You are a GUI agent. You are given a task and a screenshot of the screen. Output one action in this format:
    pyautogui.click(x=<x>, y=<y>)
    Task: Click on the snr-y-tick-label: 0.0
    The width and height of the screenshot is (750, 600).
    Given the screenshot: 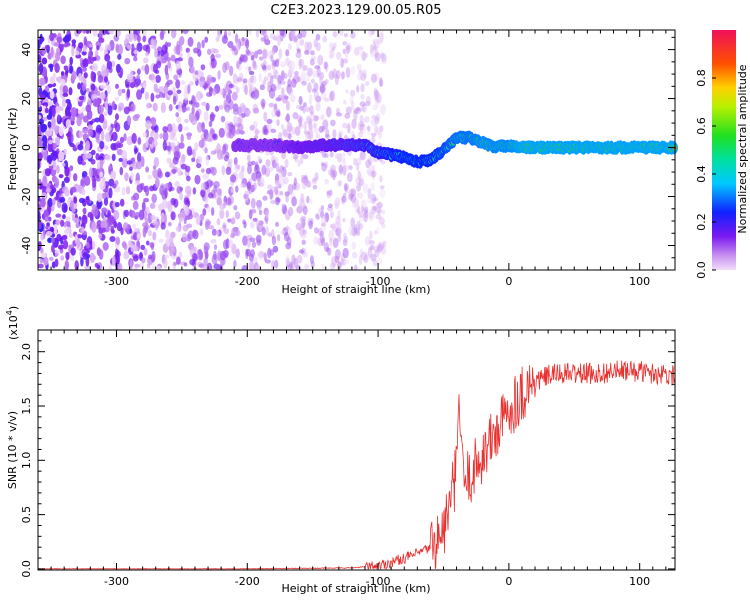 What is the action you would take?
    pyautogui.click(x=26, y=569)
    